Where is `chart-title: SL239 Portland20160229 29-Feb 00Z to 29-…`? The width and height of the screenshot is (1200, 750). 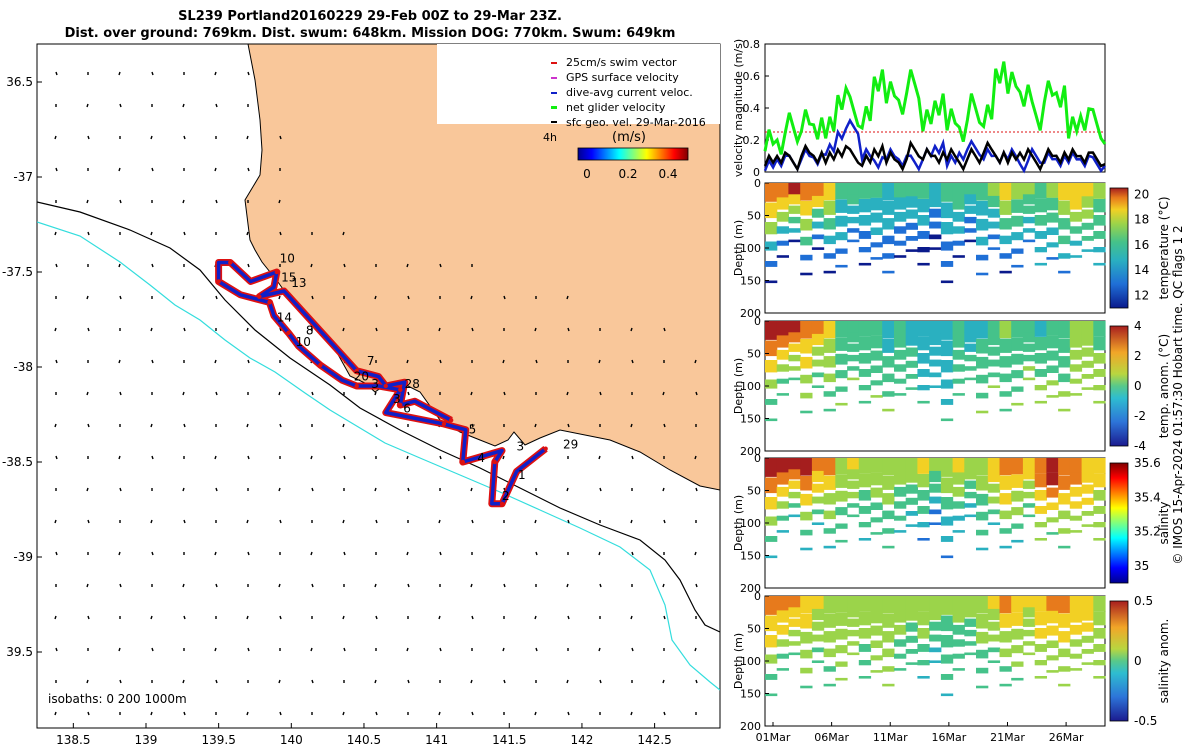
chart-title: SL239 Portland20160229 29-Feb 00Z to 29-… is located at coordinates (370, 16).